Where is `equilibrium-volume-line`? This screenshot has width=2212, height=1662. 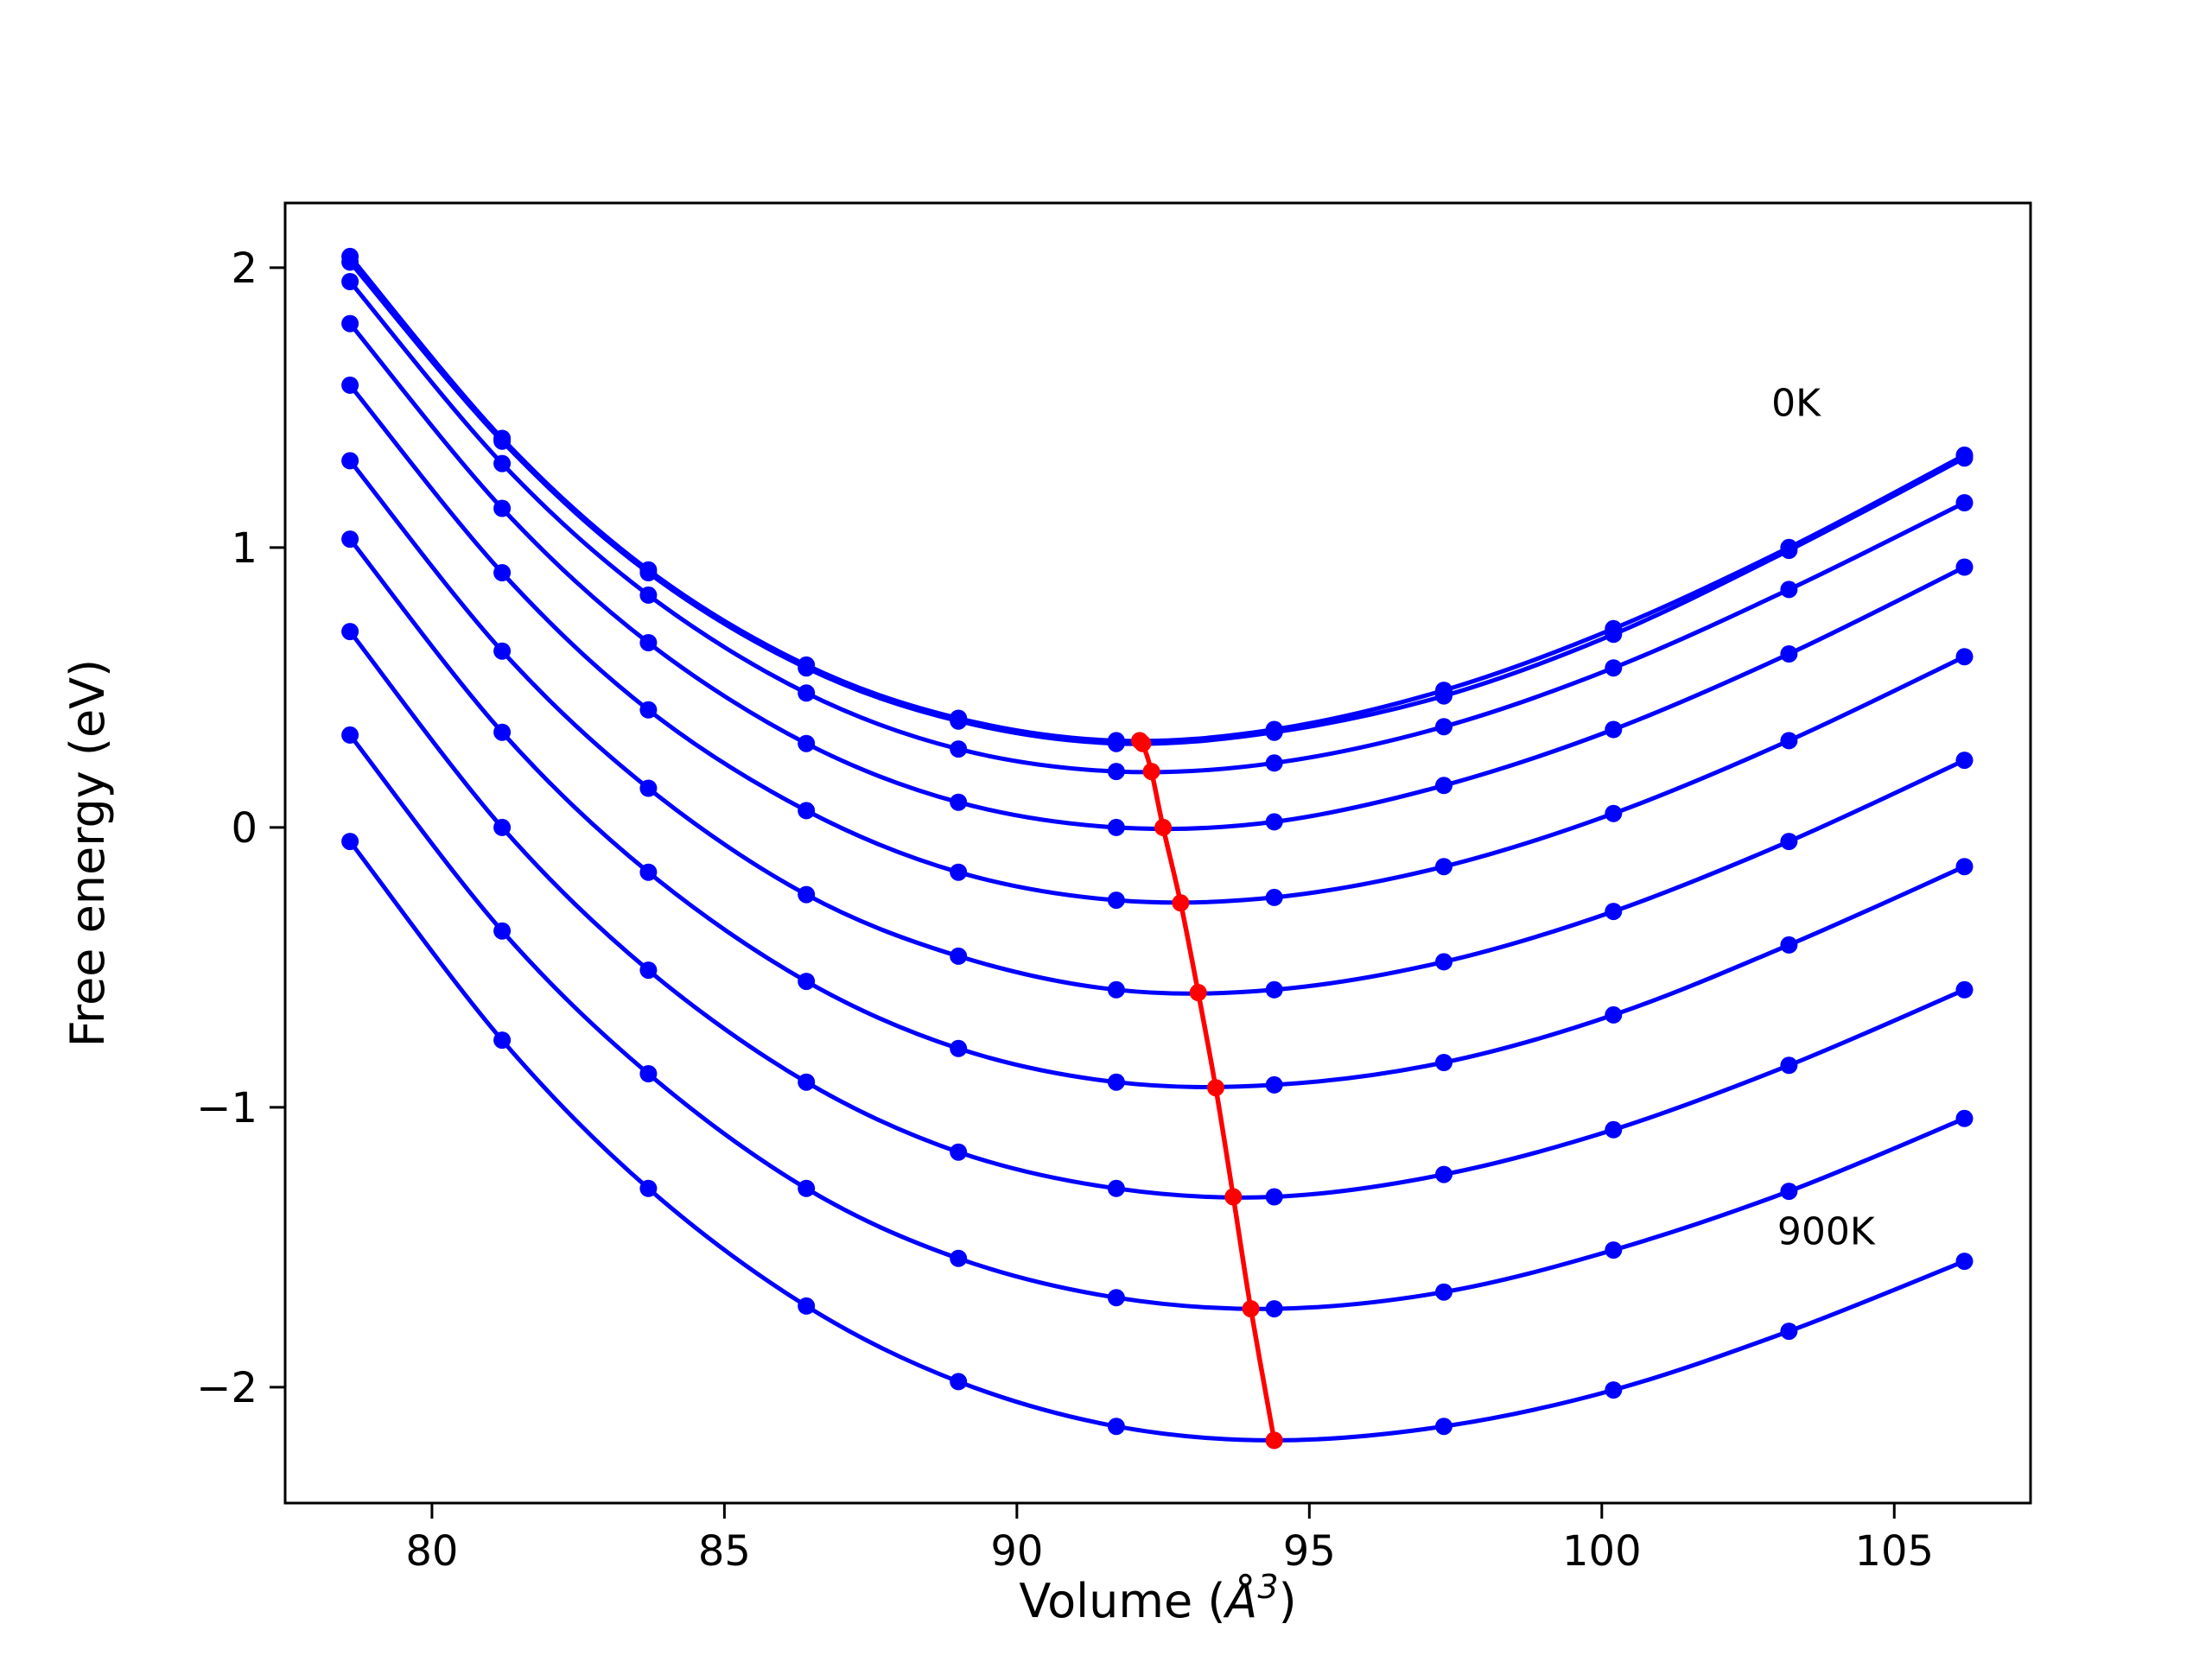 equilibrium-volume-line is located at coordinates (1207, 1090).